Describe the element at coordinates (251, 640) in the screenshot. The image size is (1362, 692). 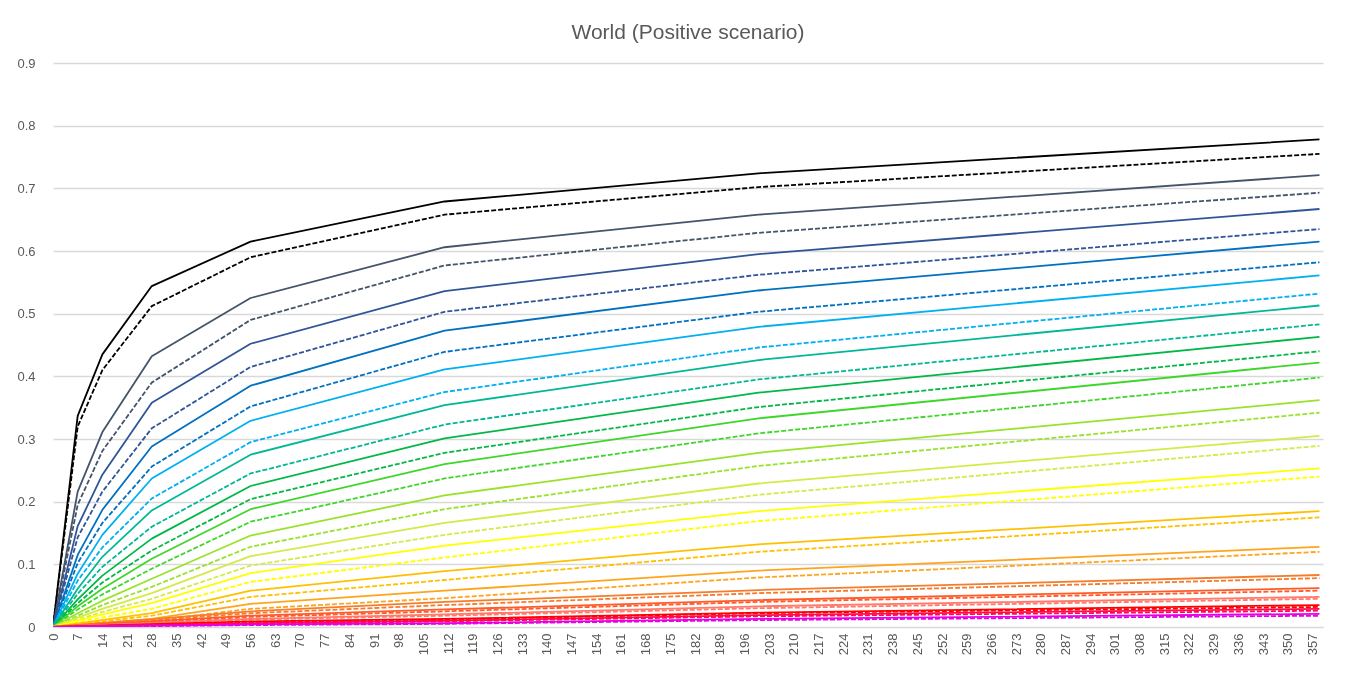
I see `x-tick-label: 56` at that location.